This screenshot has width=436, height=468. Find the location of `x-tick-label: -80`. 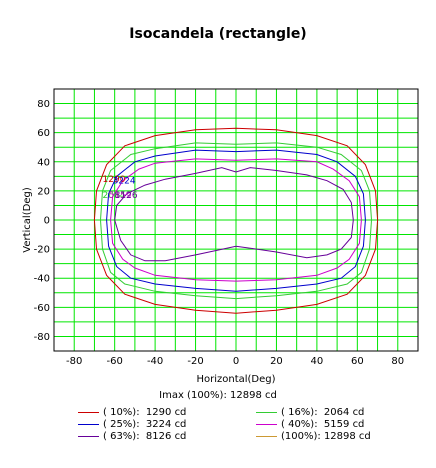

x-tick-label: -80 is located at coordinates (74, 361).